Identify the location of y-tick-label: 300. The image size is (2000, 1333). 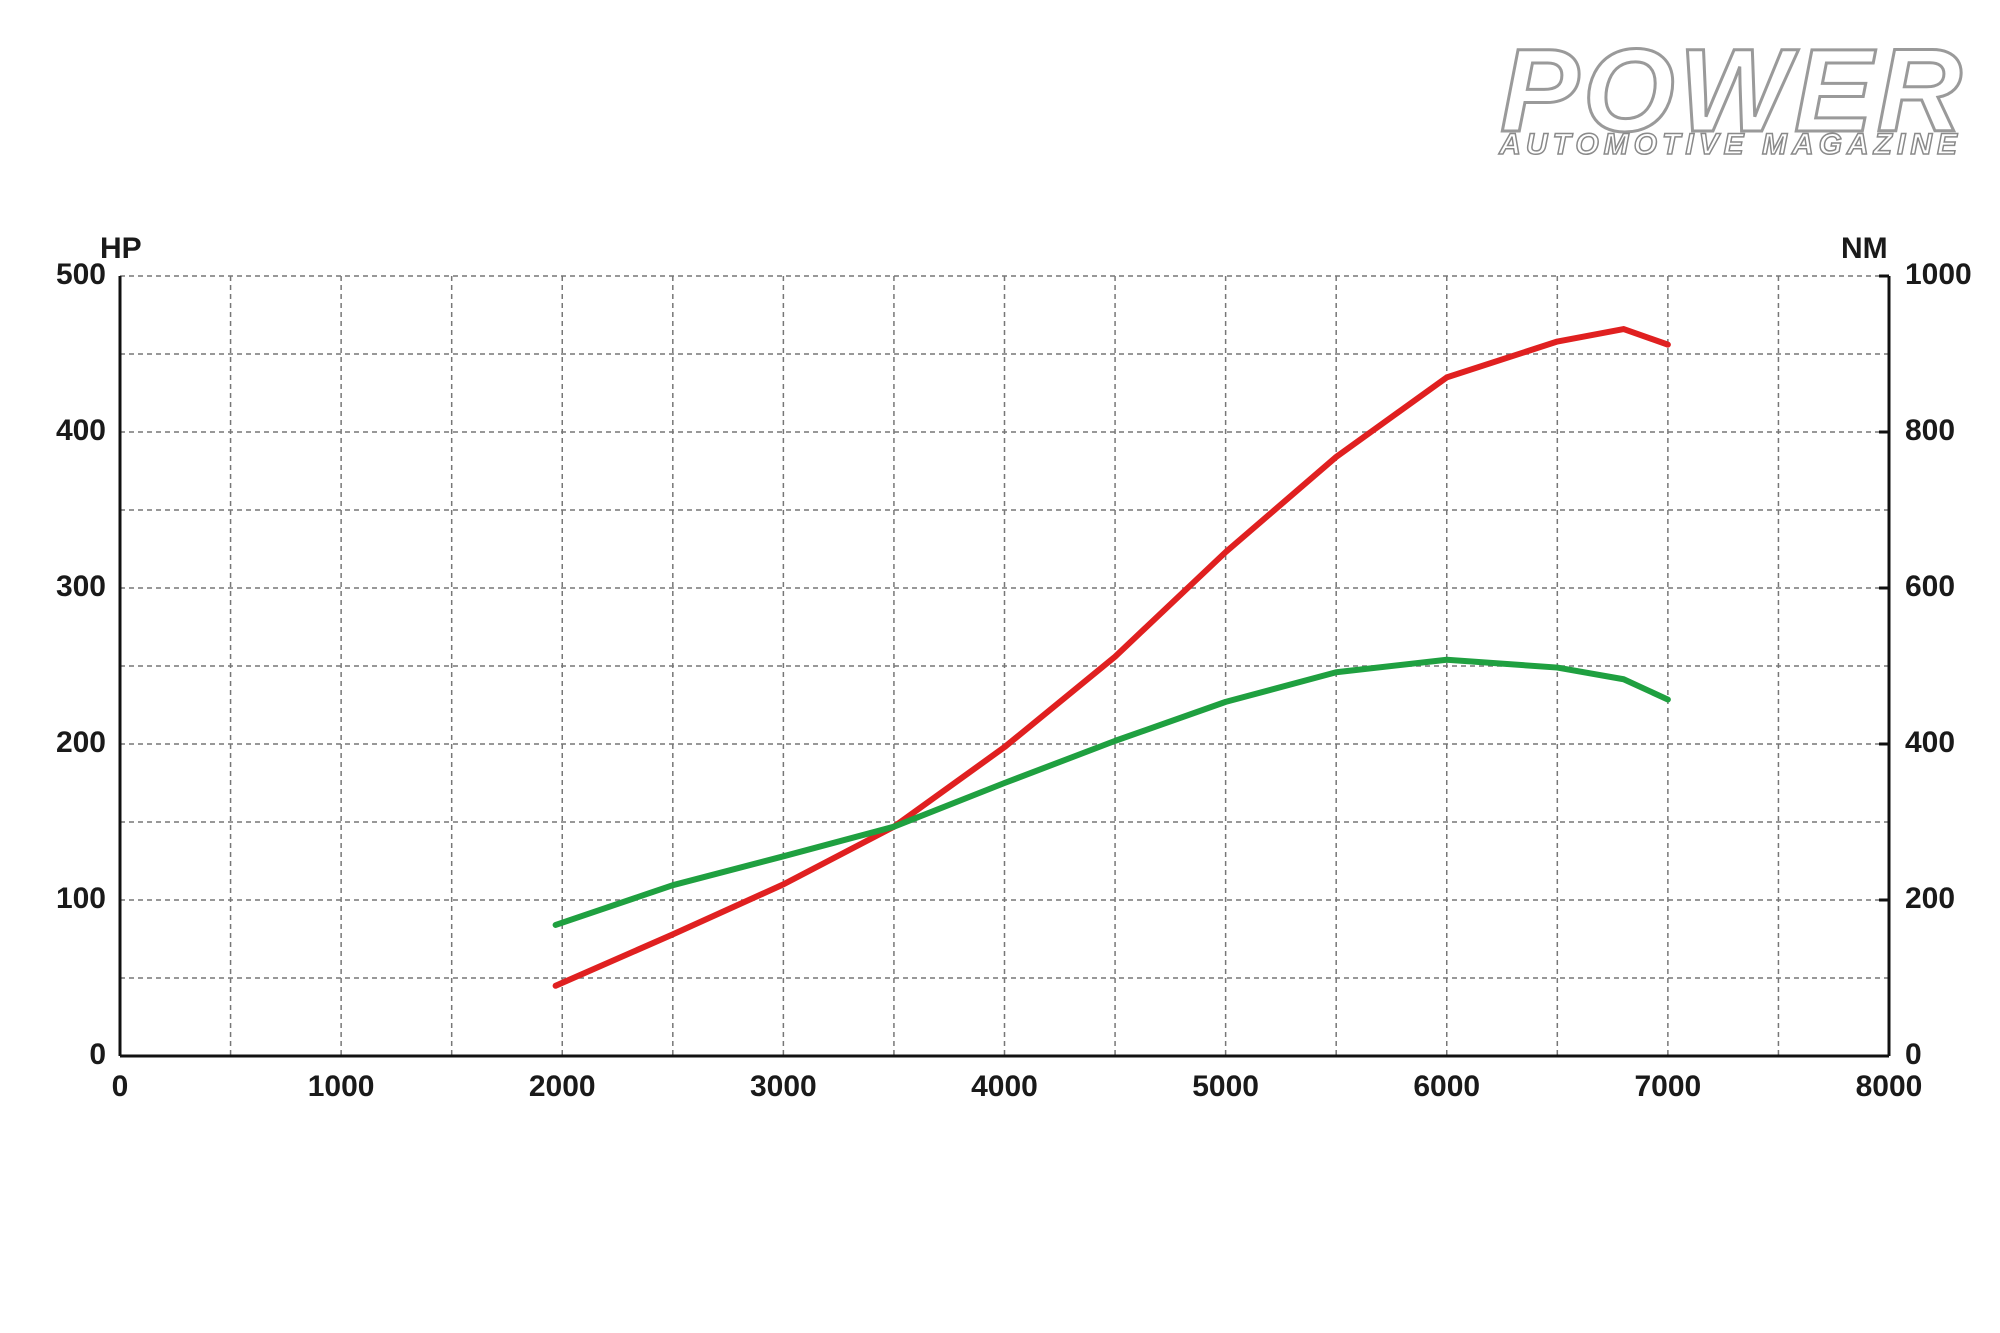
(81, 586).